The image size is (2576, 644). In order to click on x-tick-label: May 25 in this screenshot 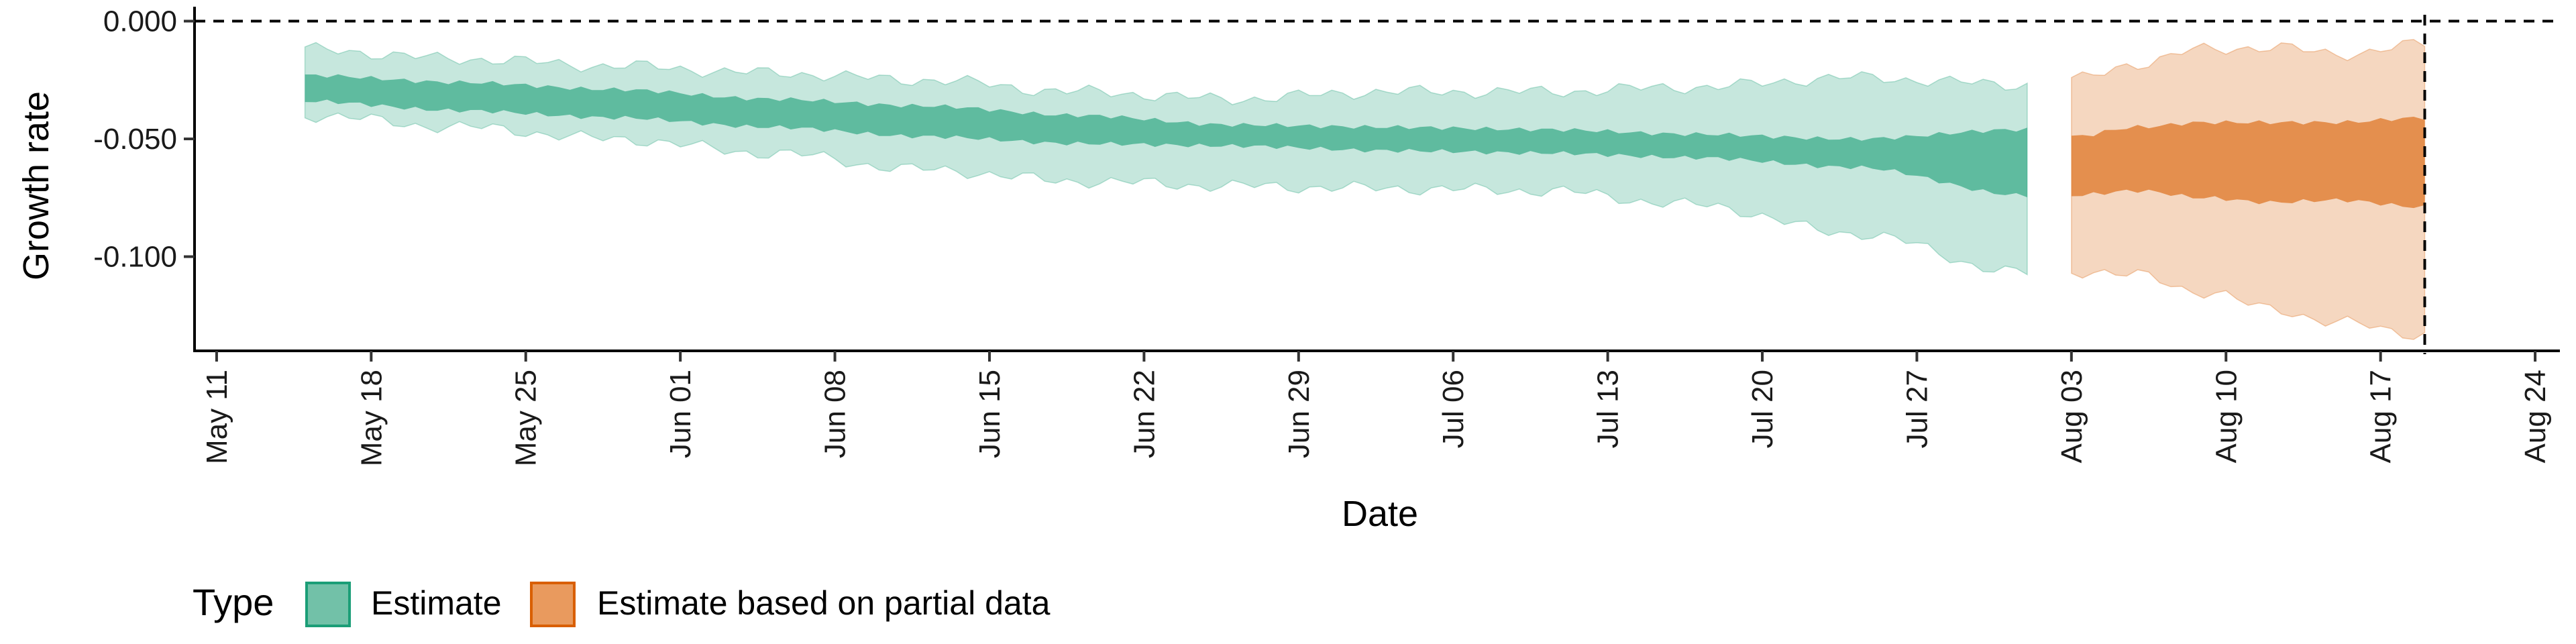, I will do `click(526, 418)`.